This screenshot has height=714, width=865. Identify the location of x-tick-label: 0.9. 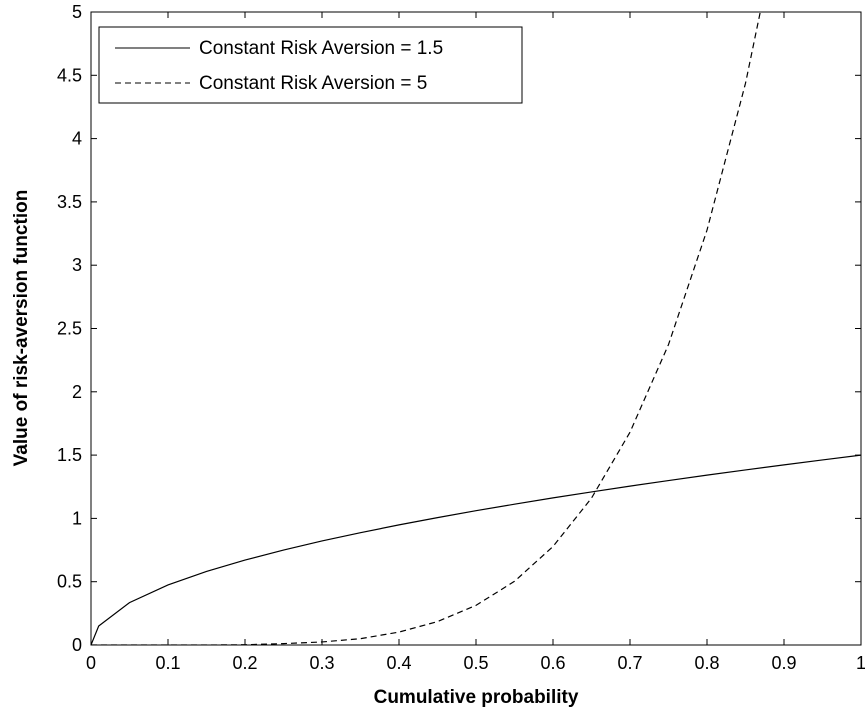
(783, 663).